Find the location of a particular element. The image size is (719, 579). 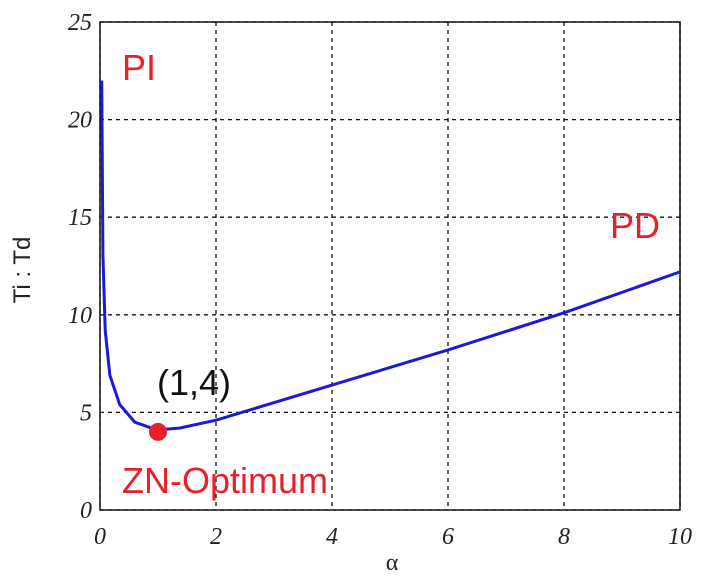

optimum-point is located at coordinates (158, 431).